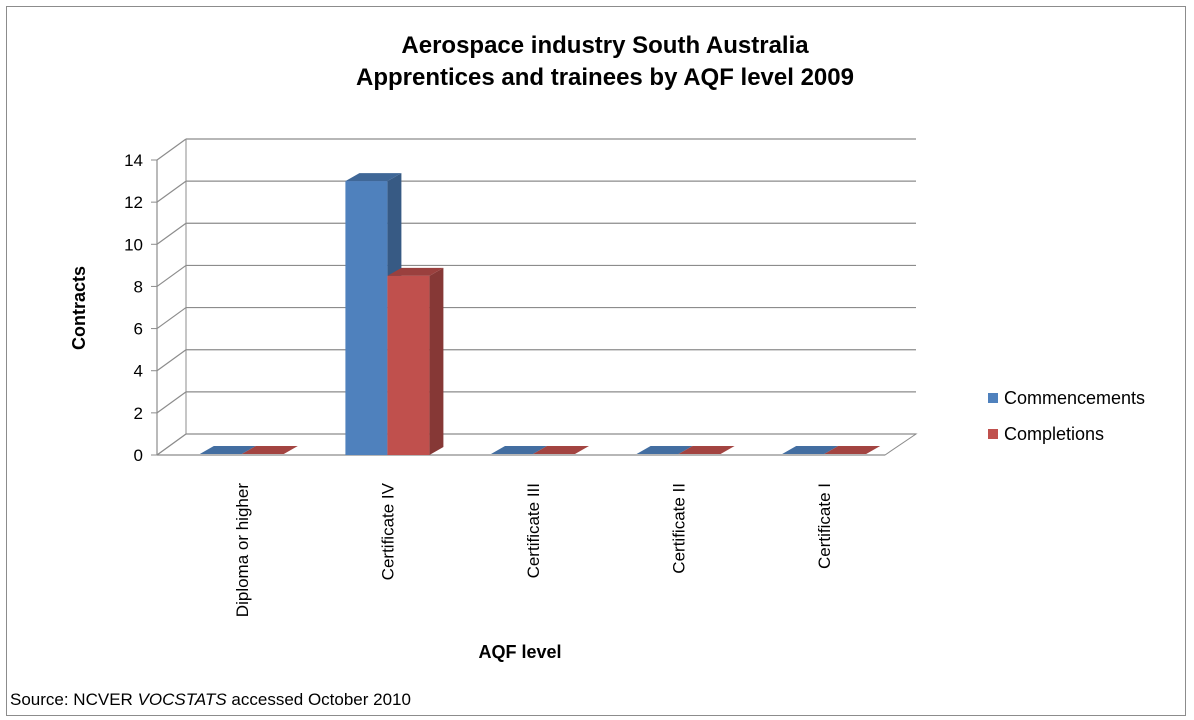 The width and height of the screenshot is (1194, 720). What do you see at coordinates (366, 318) in the screenshot?
I see `commencements-bar` at bounding box center [366, 318].